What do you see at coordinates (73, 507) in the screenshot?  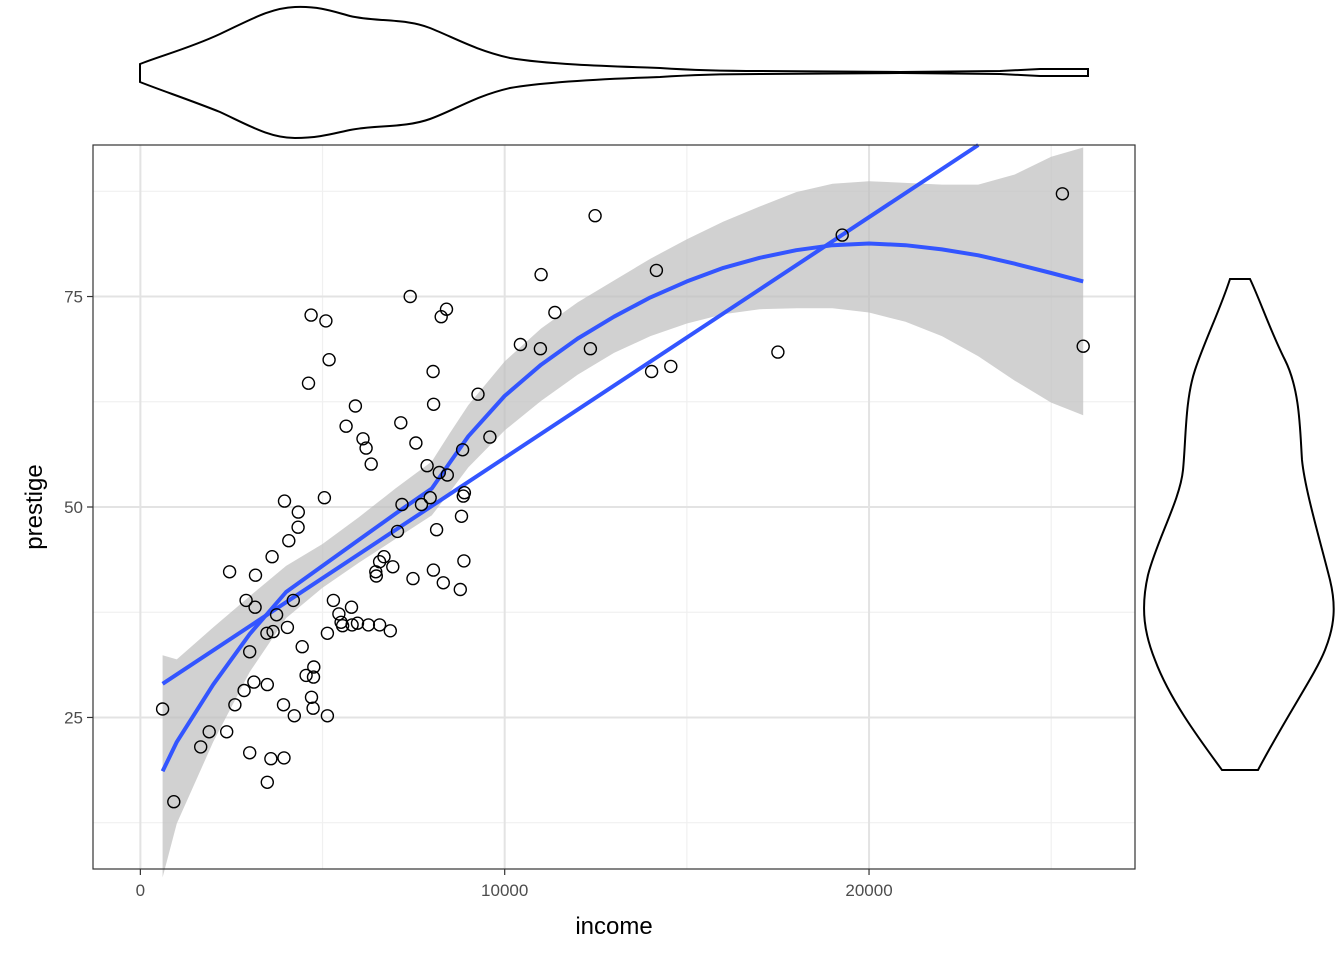 I see `y-tick-label: 50` at bounding box center [73, 507].